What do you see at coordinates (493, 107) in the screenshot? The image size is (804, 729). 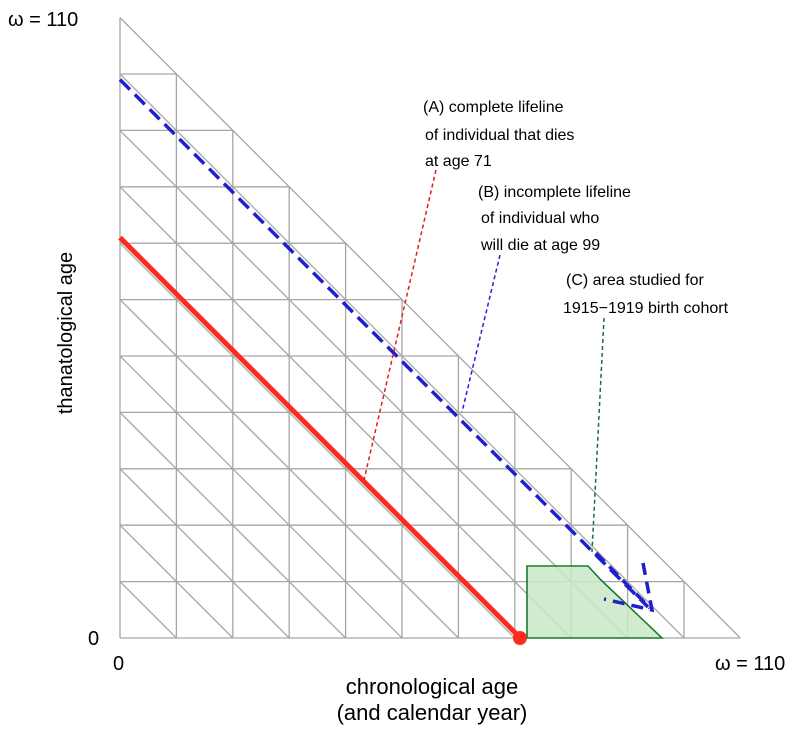 I see `annotation-a-line1: (A) complete lifeline` at bounding box center [493, 107].